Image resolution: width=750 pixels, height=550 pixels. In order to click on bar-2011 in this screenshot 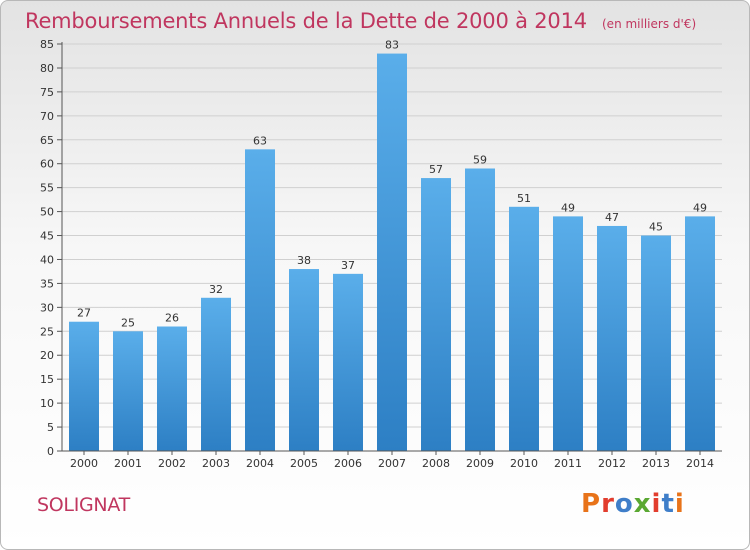, I will do `click(568, 333)`.